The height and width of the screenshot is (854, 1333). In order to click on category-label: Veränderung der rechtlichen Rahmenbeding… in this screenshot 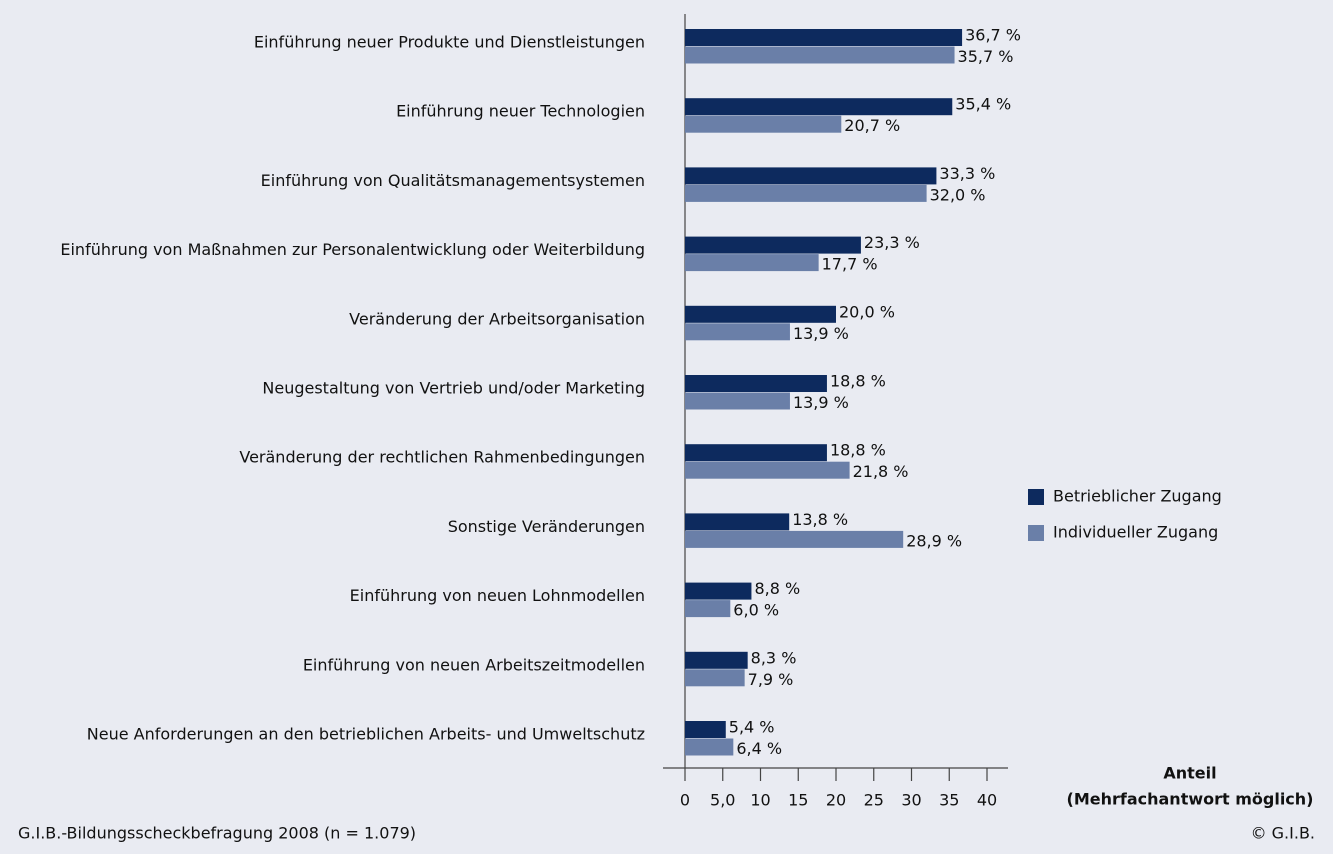, I will do `click(442, 457)`.